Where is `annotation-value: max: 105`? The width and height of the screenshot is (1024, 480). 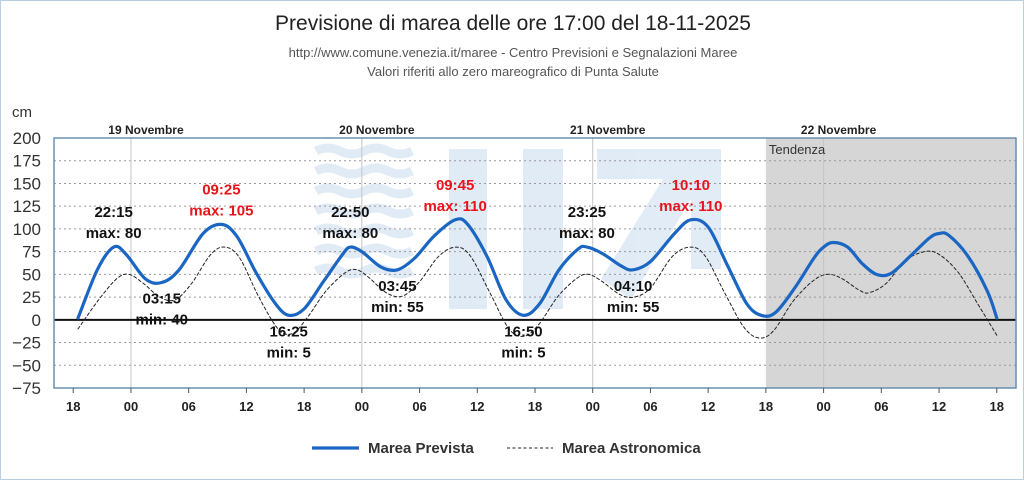
annotation-value: max: 105 is located at coordinates (221, 210).